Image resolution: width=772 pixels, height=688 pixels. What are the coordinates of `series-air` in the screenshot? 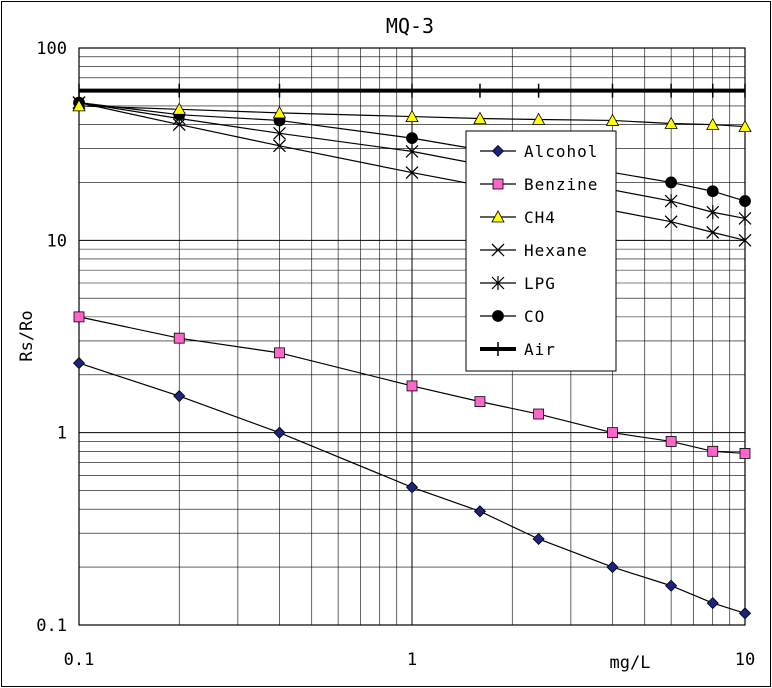 It's located at (412, 90).